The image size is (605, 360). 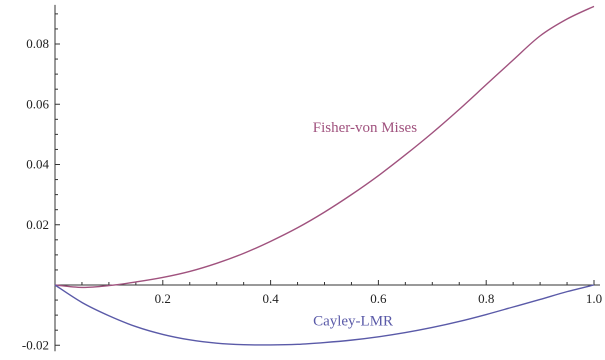 I want to click on x-tick-label: 1.0, so click(x=594, y=298).